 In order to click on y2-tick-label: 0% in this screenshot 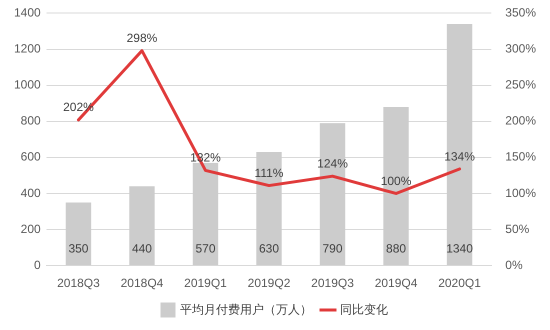, I will do `click(514, 265)`.